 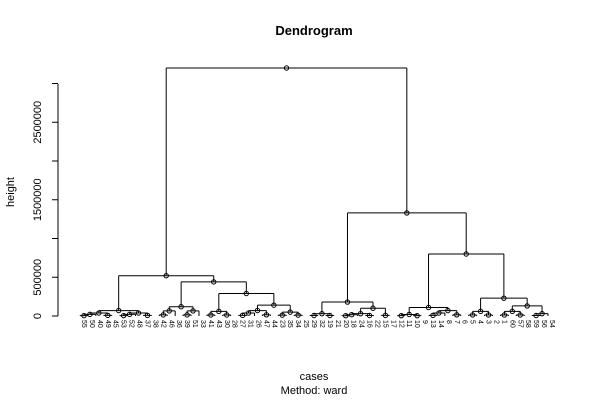 What do you see at coordinates (551, 324) in the screenshot?
I see `leaf-label: 54` at bounding box center [551, 324].